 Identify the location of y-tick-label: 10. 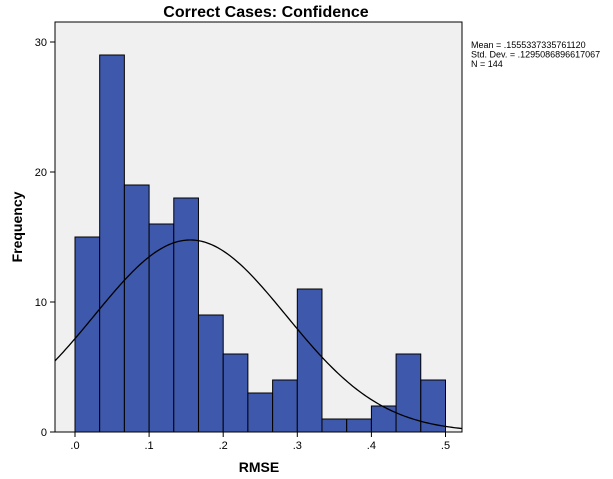
(41, 303).